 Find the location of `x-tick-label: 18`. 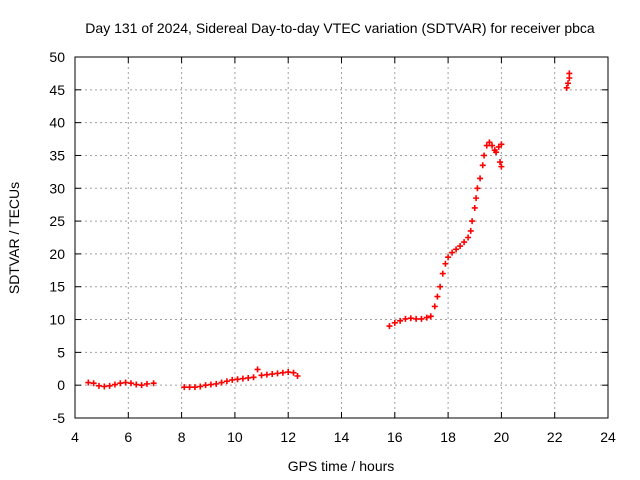

x-tick-label: 18 is located at coordinates (448, 437).